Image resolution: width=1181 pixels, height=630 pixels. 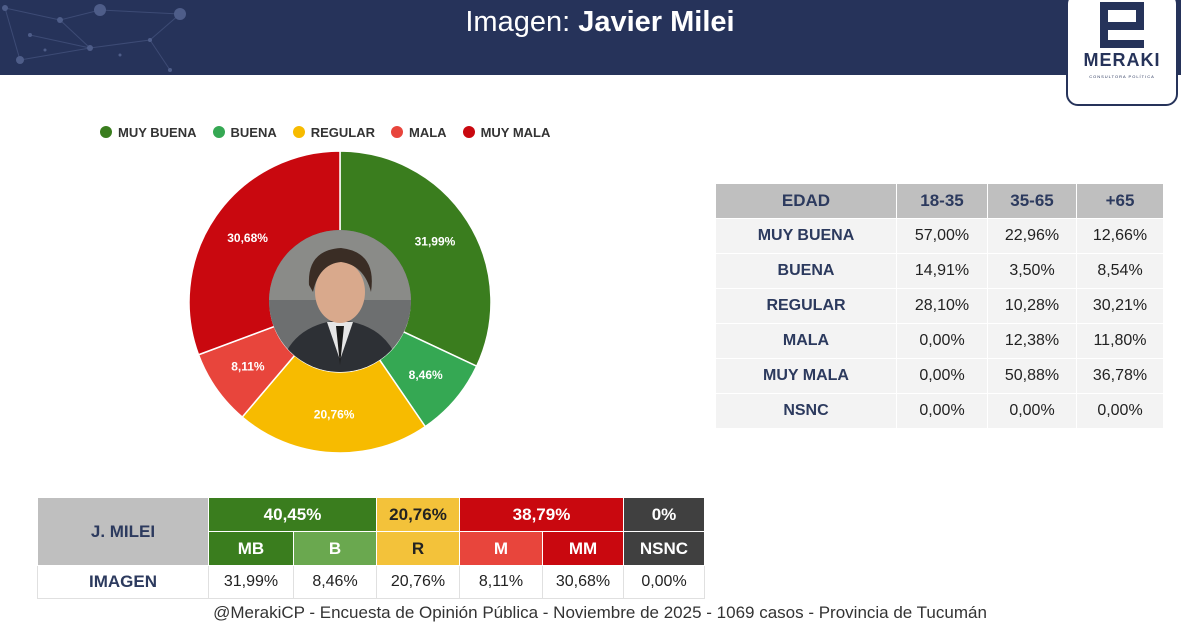 I want to click on table-row: MALA 0,00% 12,38% 11,80%, so click(x=939, y=341).